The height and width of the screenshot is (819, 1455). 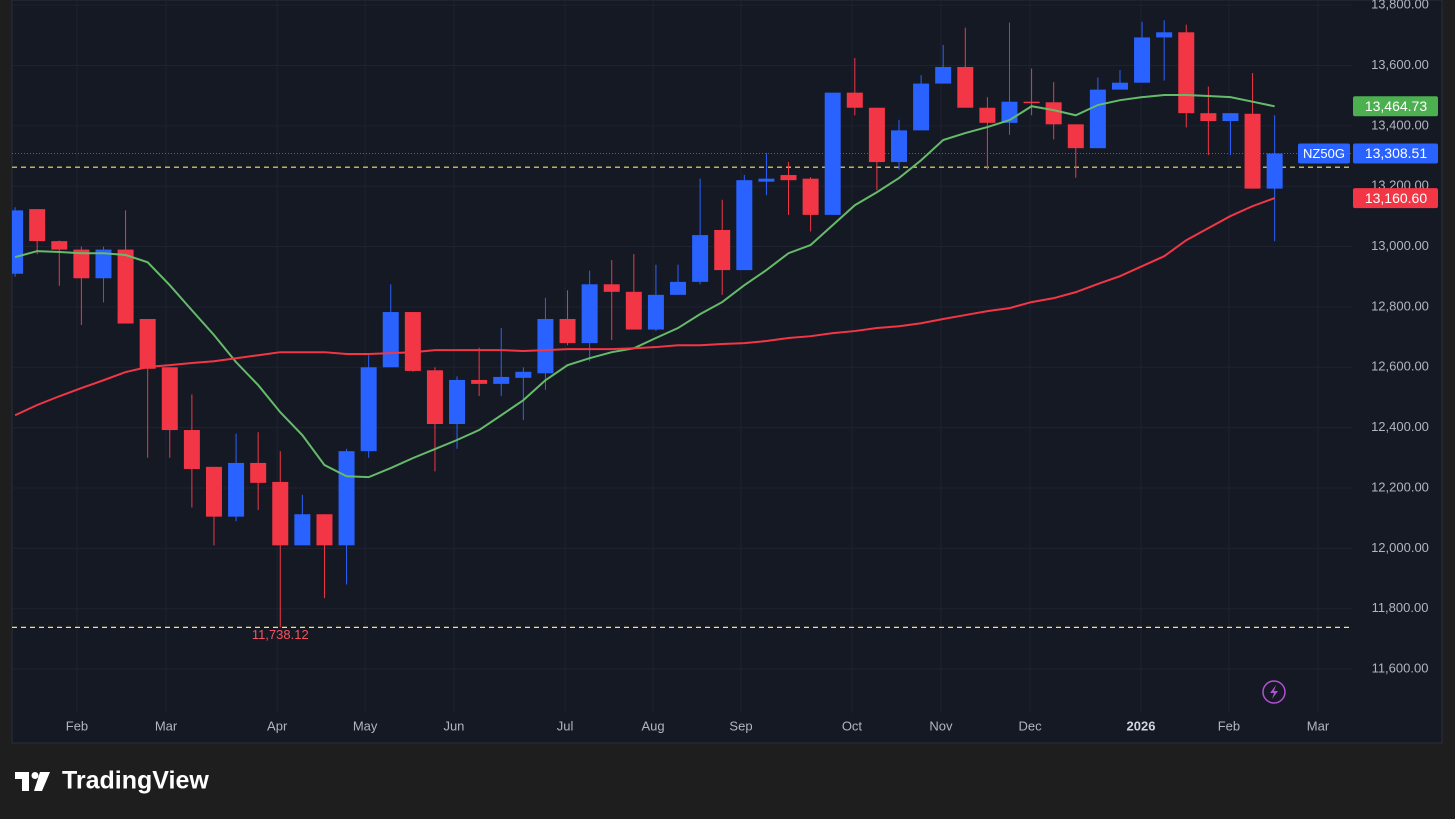 I want to click on y-tick-label: 13,000.00, so click(x=1400, y=245).